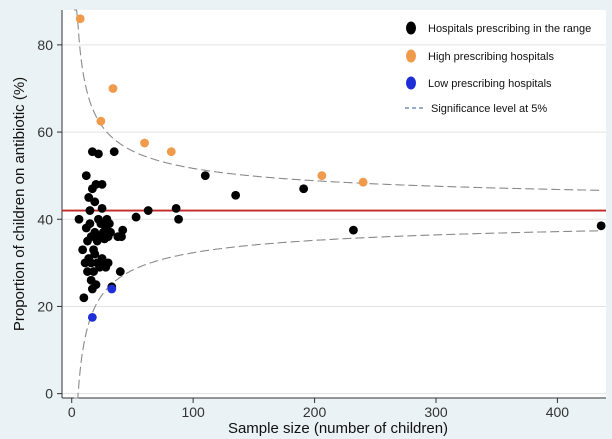  What do you see at coordinates (489, 109) in the screenshot?
I see `legend-label-limits: Significance level at 5%` at bounding box center [489, 109].